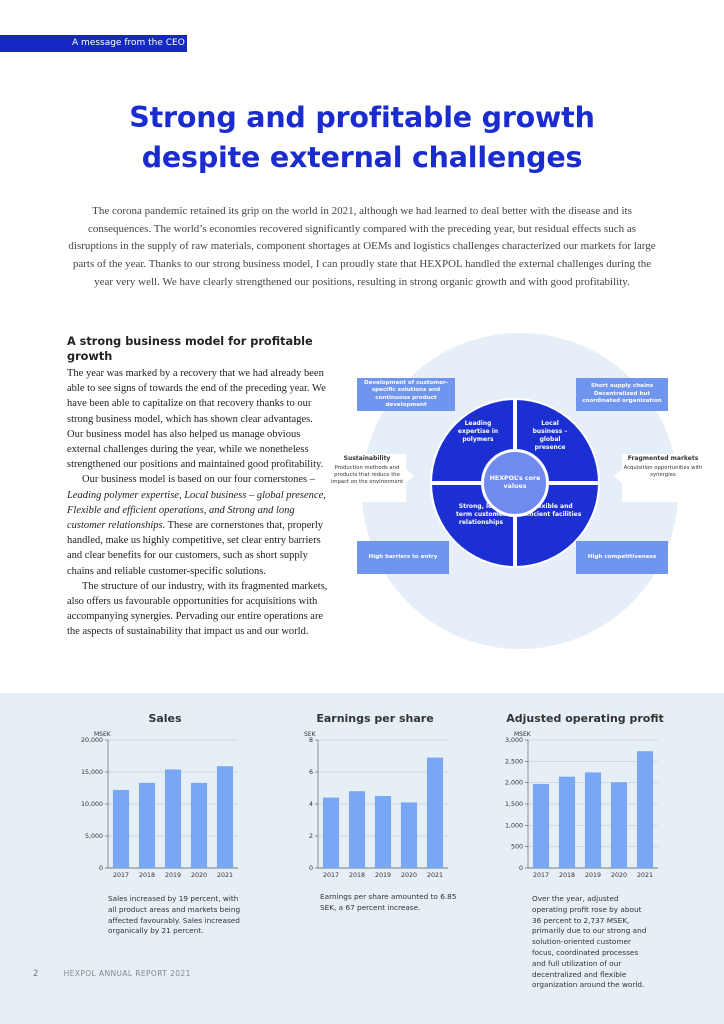 Image resolution: width=724 pixels, height=1024 pixels. What do you see at coordinates (362, 157) in the screenshot?
I see `title-line-2: despite external challenges` at bounding box center [362, 157].